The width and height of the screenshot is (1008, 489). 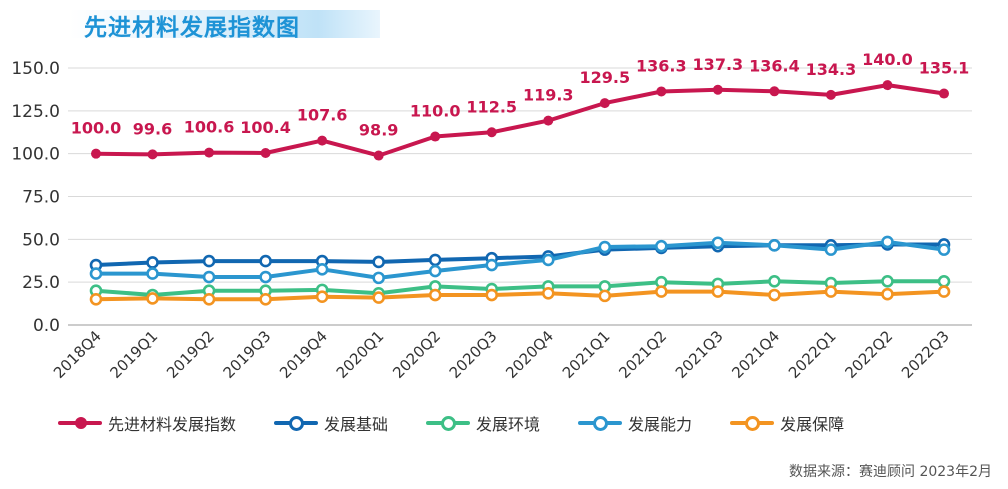 I want to click on data-label: 129.5, so click(x=604, y=77).